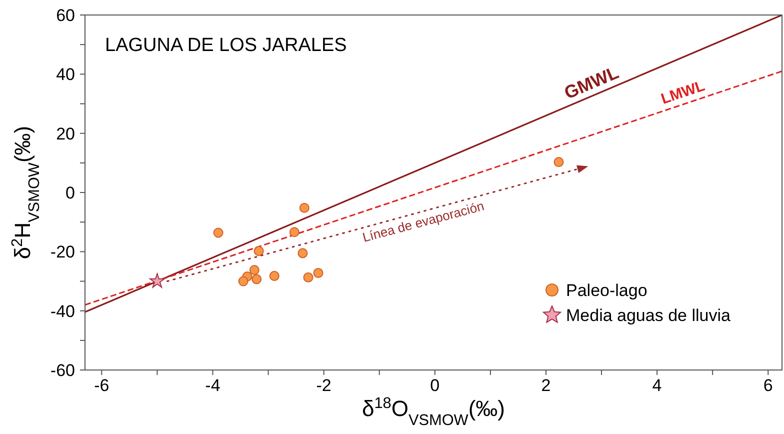 The width and height of the screenshot is (784, 434). Describe the element at coordinates (226, 45) in the screenshot. I see `text: LAGUNA DE LOS JARALES` at that location.